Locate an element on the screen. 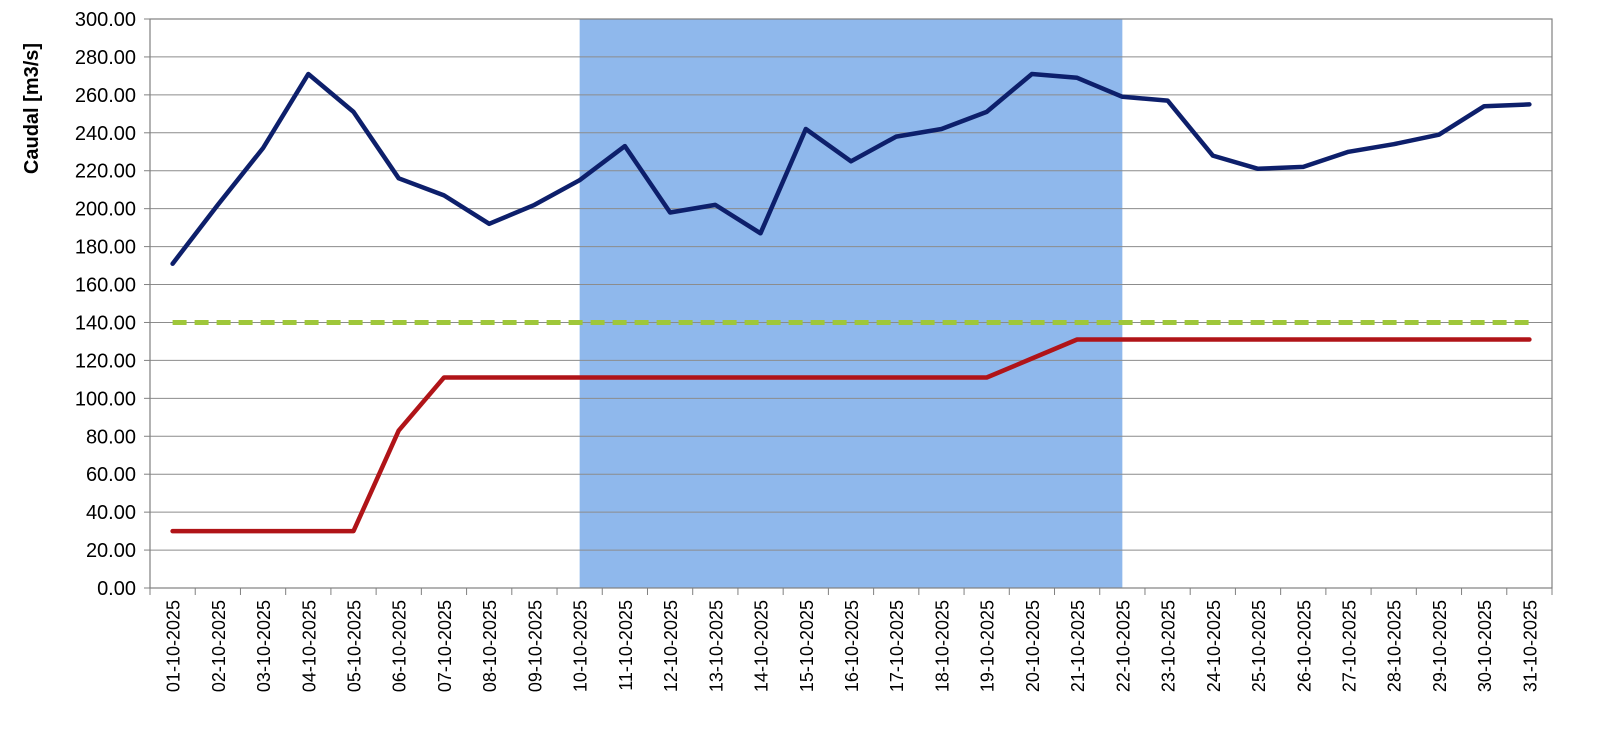 The height and width of the screenshot is (740, 1617). x-tick-label: 11-10-2025 is located at coordinates (626, 645).